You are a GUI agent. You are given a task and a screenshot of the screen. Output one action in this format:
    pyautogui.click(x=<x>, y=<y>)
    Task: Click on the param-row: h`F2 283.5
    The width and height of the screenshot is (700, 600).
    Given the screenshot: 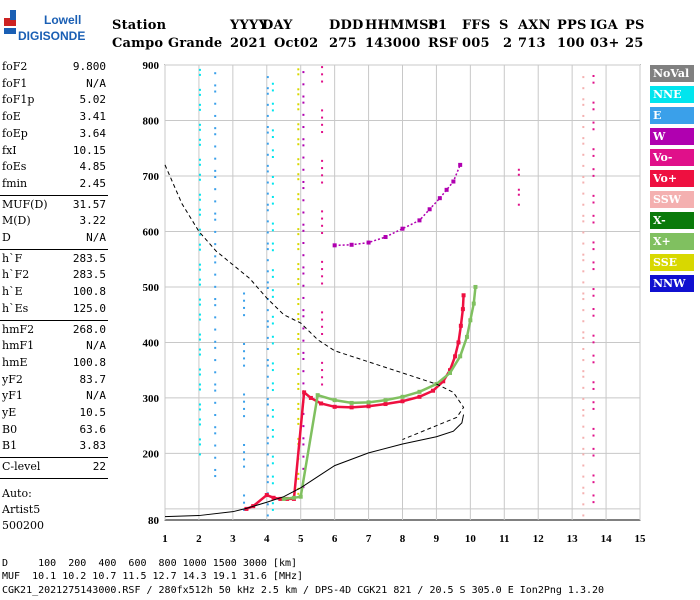 What is the action you would take?
    pyautogui.click(x=54, y=276)
    